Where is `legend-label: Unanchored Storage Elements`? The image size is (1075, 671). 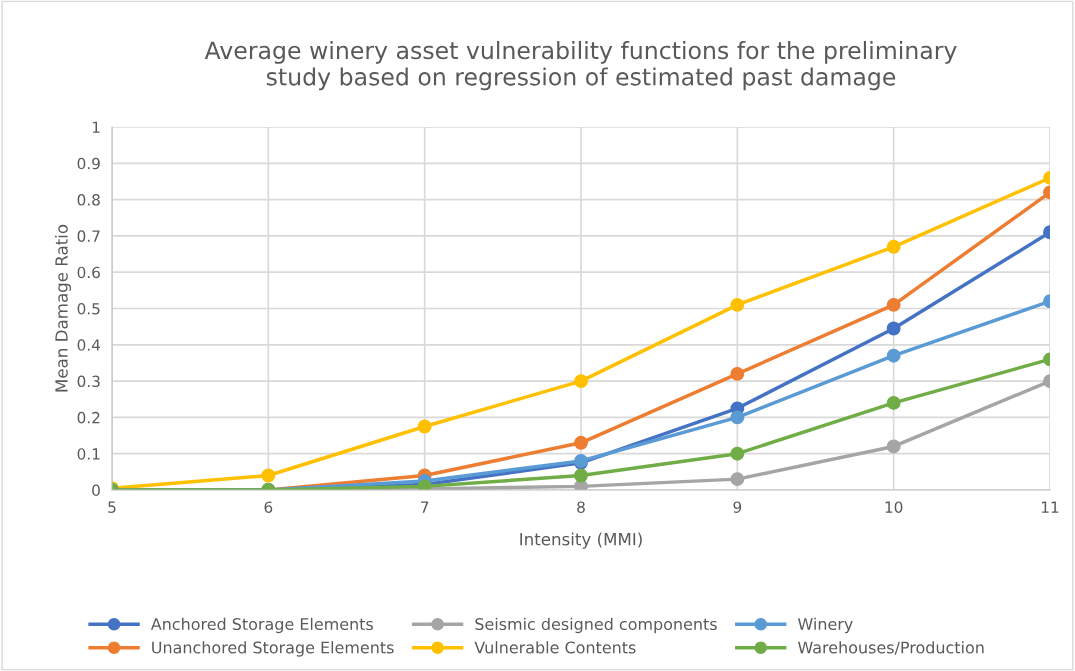
legend-label: Unanchored Storage Elements is located at coordinates (273, 649).